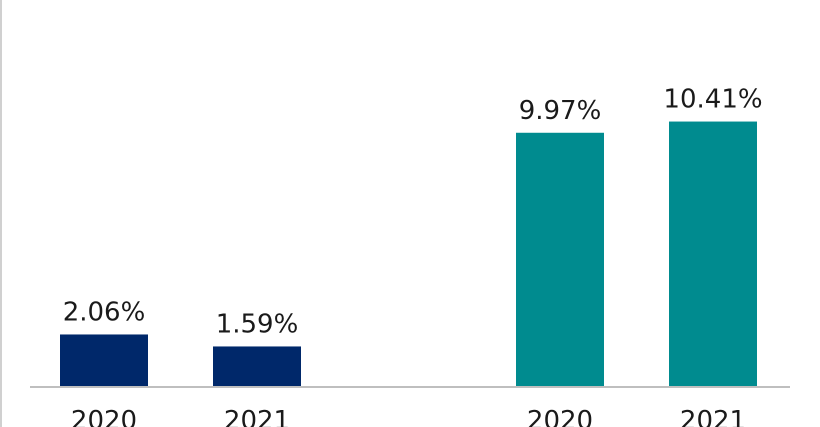 This screenshot has width=820, height=427. What do you see at coordinates (104, 360) in the screenshot?
I see `bar-g1-2020` at bounding box center [104, 360].